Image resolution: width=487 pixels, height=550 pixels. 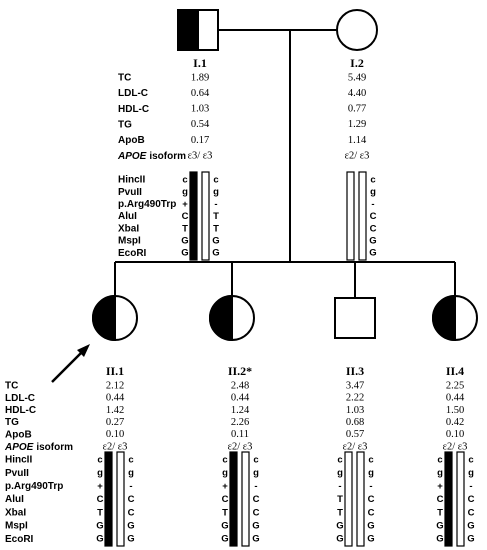 I want to click on lipid-value: 0.17, so click(x=200, y=140).